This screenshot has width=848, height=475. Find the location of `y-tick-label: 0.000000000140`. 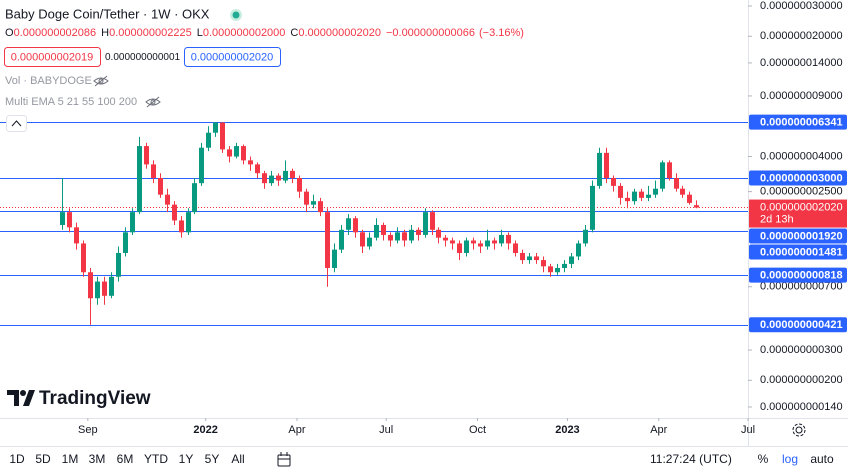

y-tick-label: 0.000000000140 is located at coordinates (801, 407).